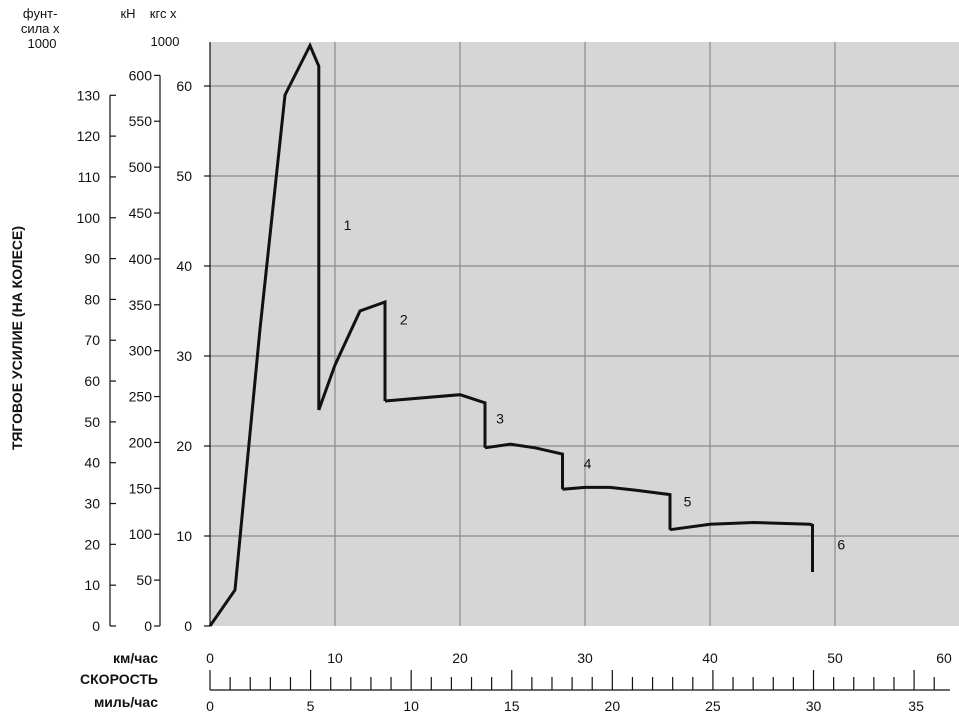 The image size is (959, 716). What do you see at coordinates (141, 534) in the screenshot?
I see `y-tick-label-kn-100: 100` at bounding box center [141, 534].